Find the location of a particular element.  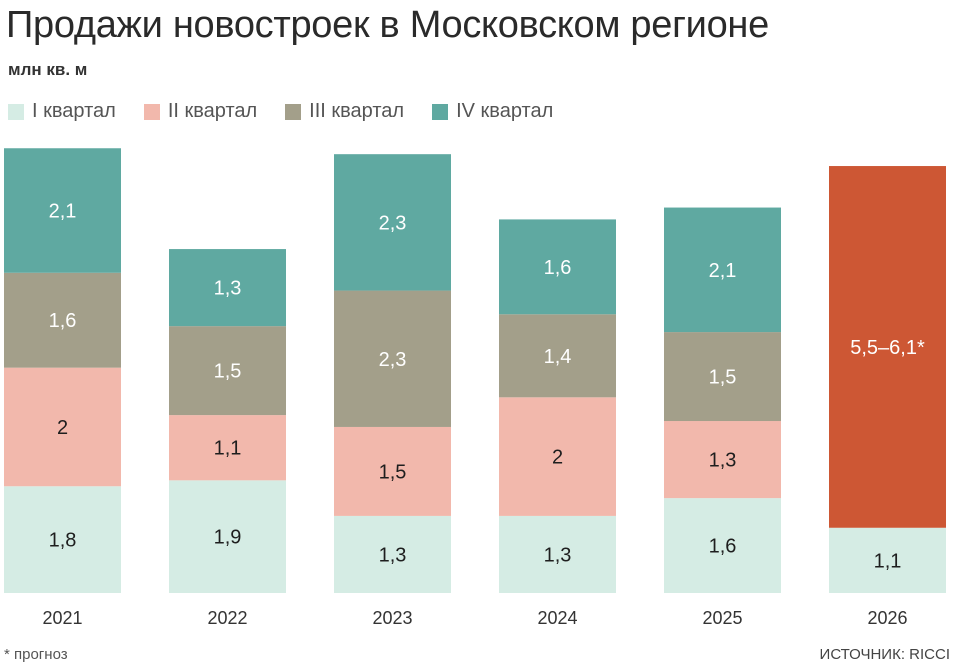

data-label-2023-q2: 1,5 is located at coordinates (393, 472).